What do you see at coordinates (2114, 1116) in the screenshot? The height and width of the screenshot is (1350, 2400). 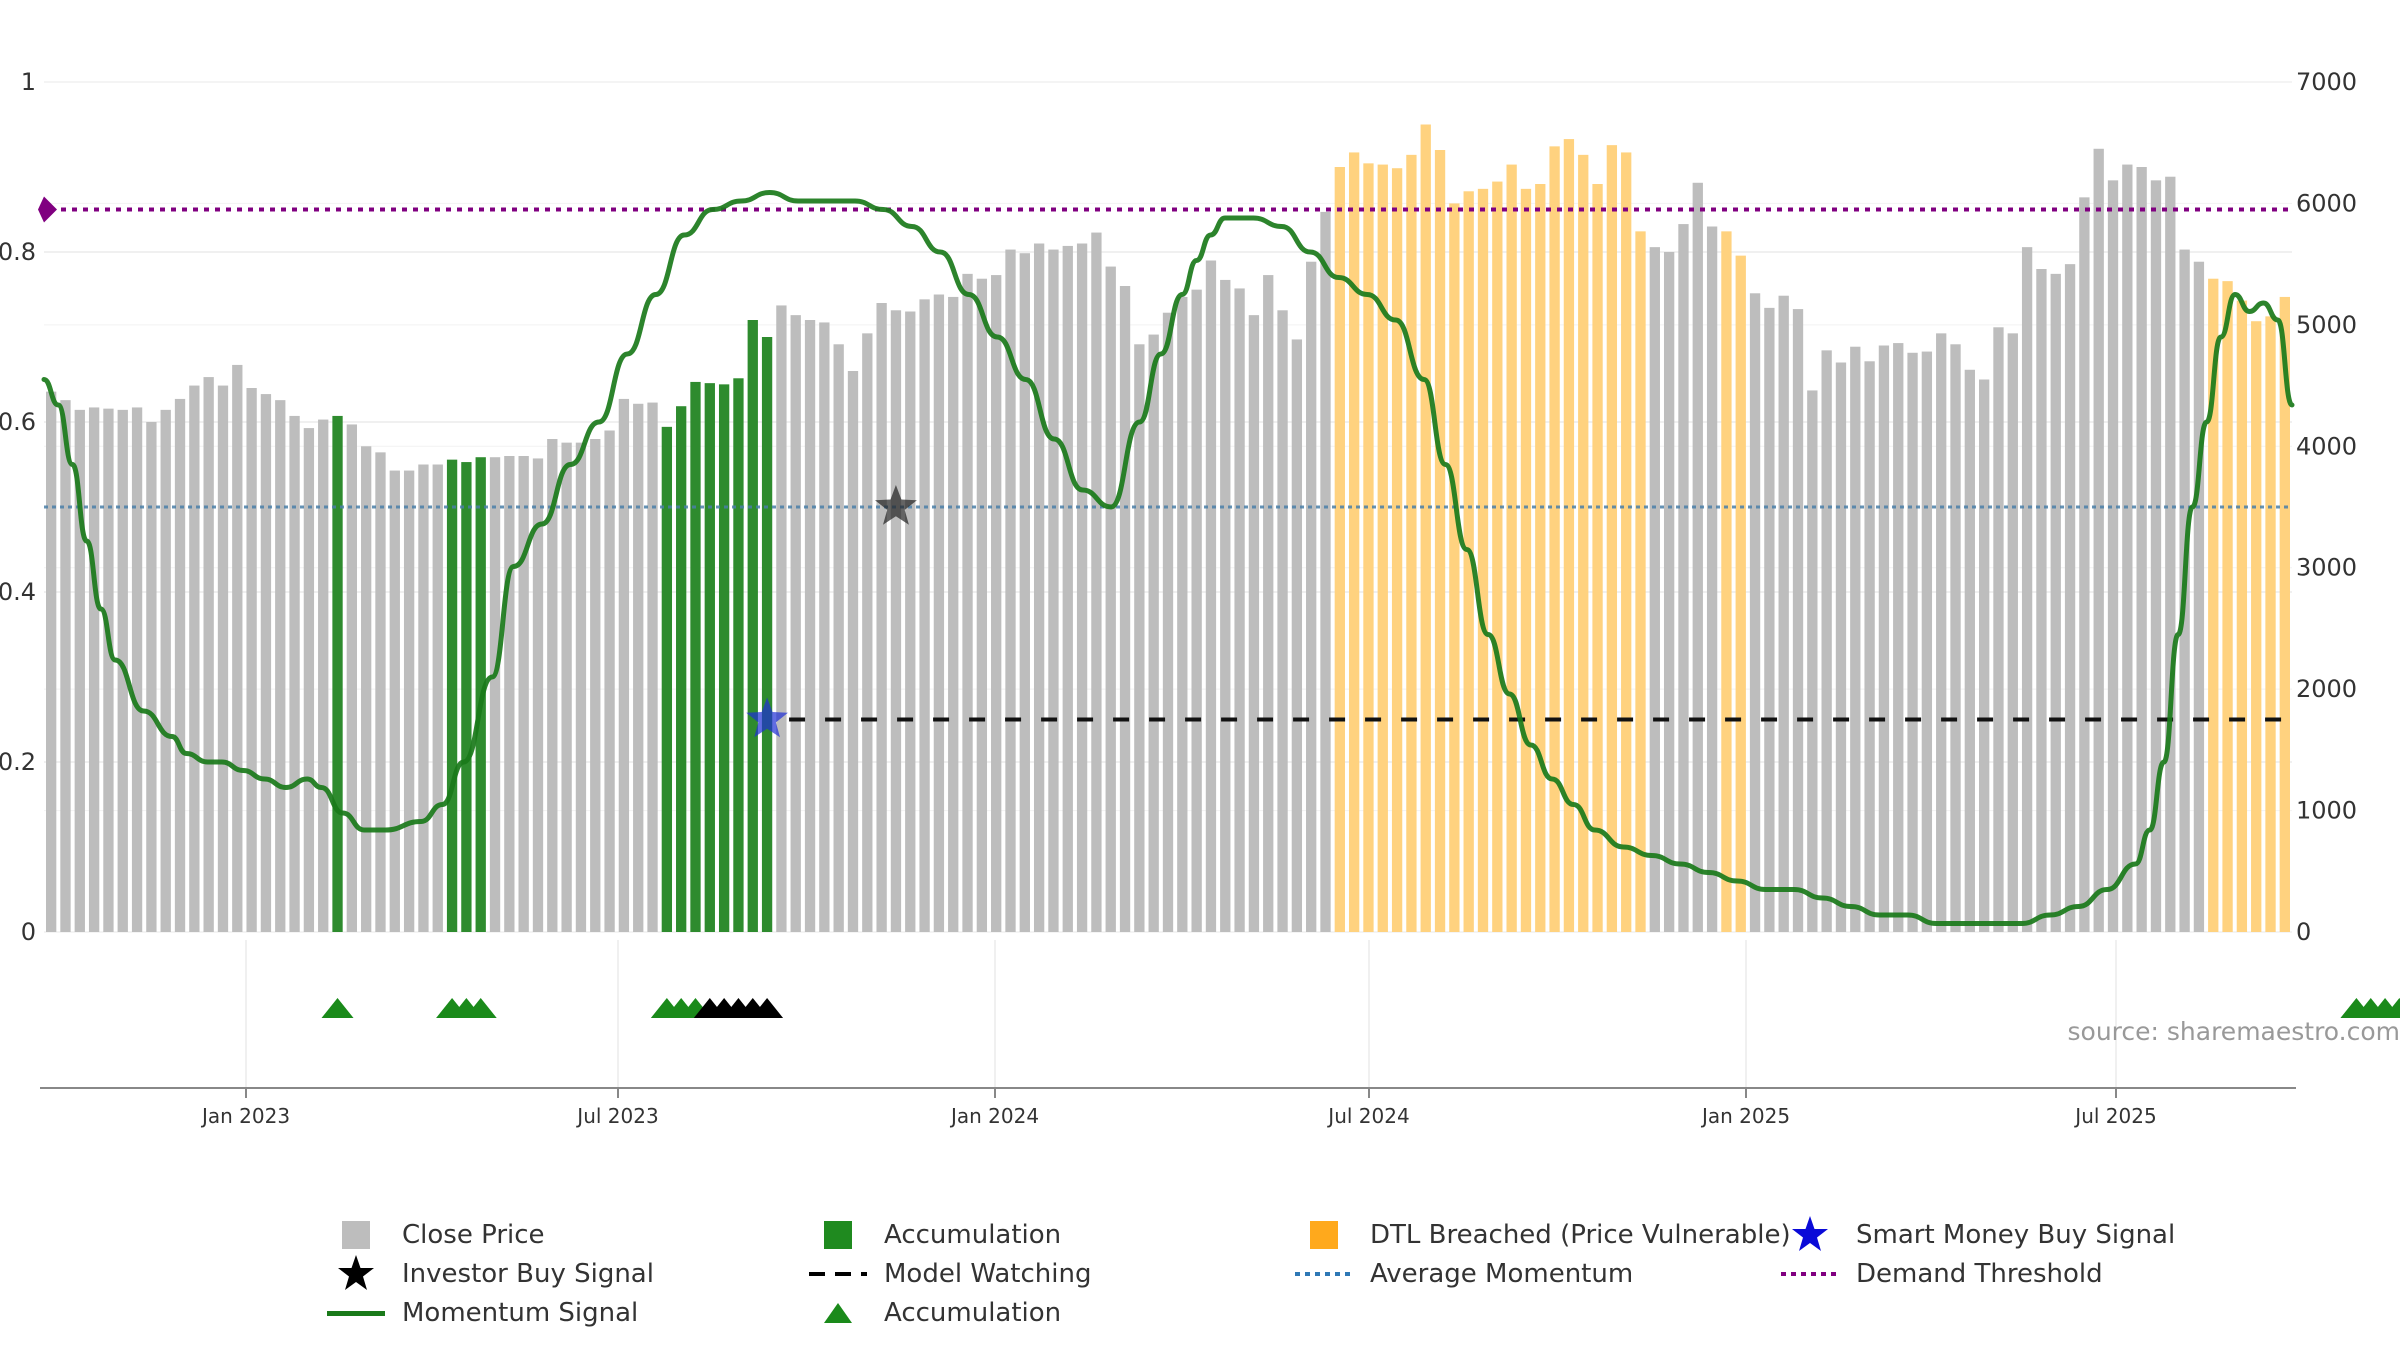 I see `x-tick-label: Jul 2025` at bounding box center [2114, 1116].